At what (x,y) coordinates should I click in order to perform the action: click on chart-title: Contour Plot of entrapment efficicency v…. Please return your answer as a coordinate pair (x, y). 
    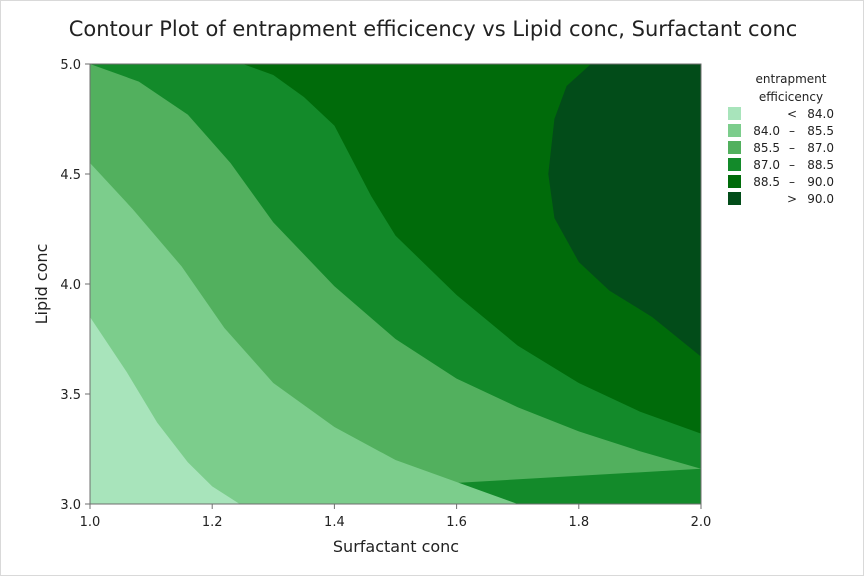
    Looking at the image, I should click on (433, 29).